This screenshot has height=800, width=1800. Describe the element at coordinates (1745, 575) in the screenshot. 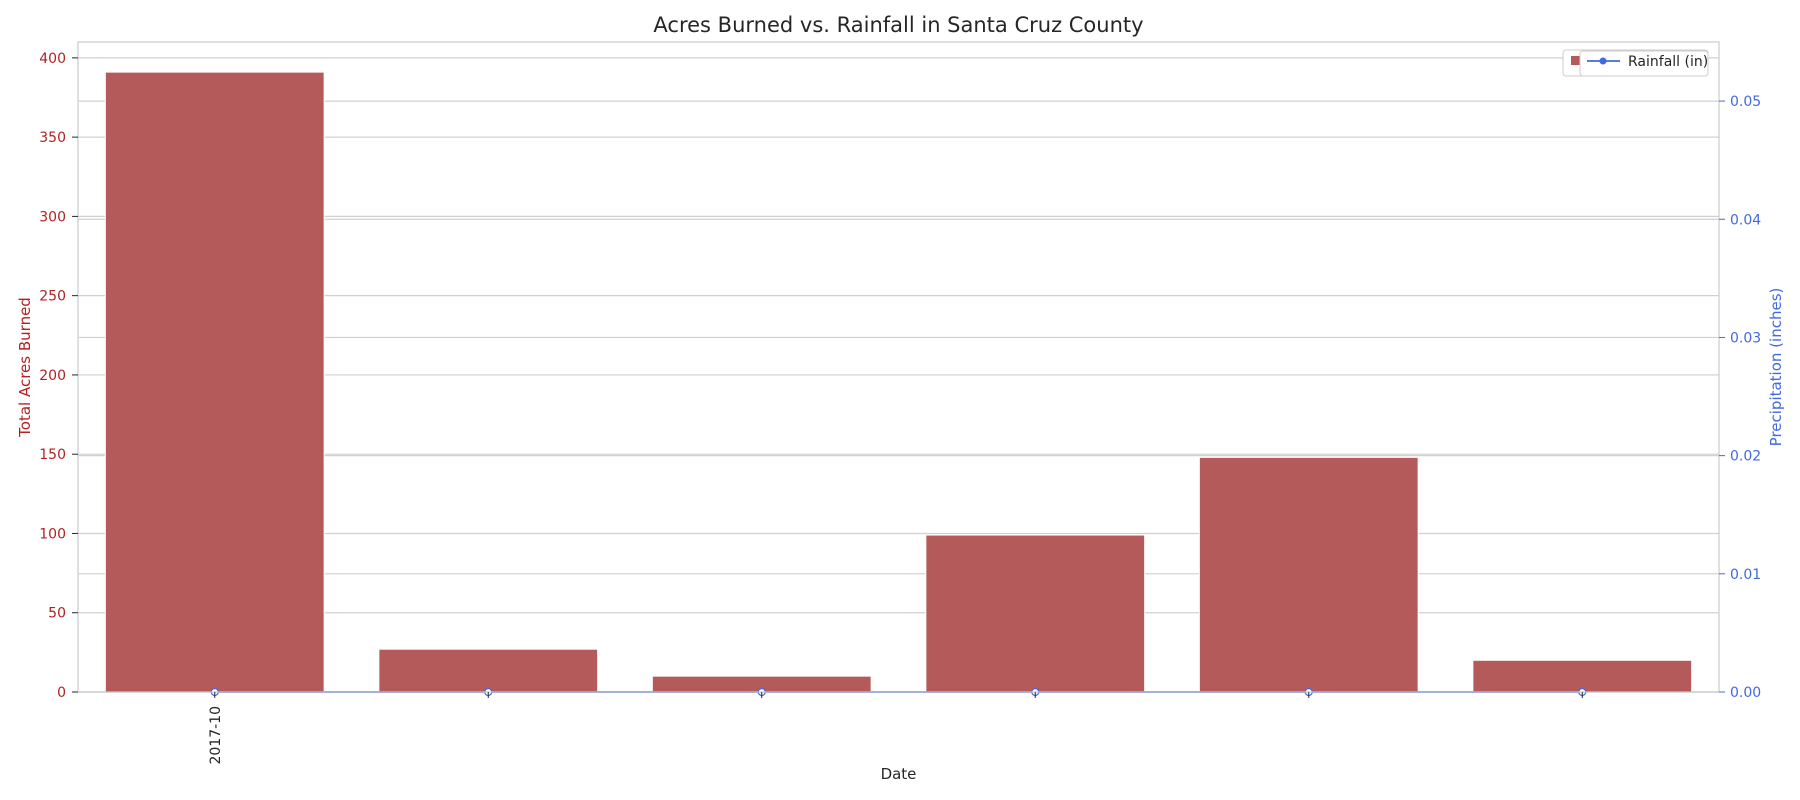

I see `right-tick-label: 0.01` at that location.